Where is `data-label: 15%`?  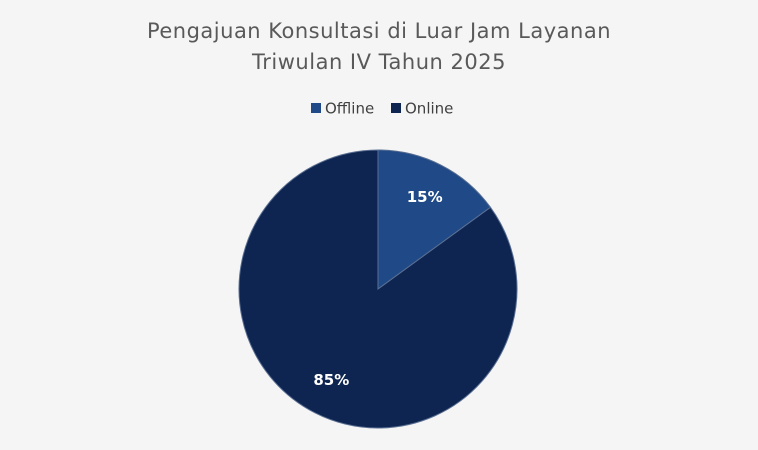
data-label: 15% is located at coordinates (425, 197).